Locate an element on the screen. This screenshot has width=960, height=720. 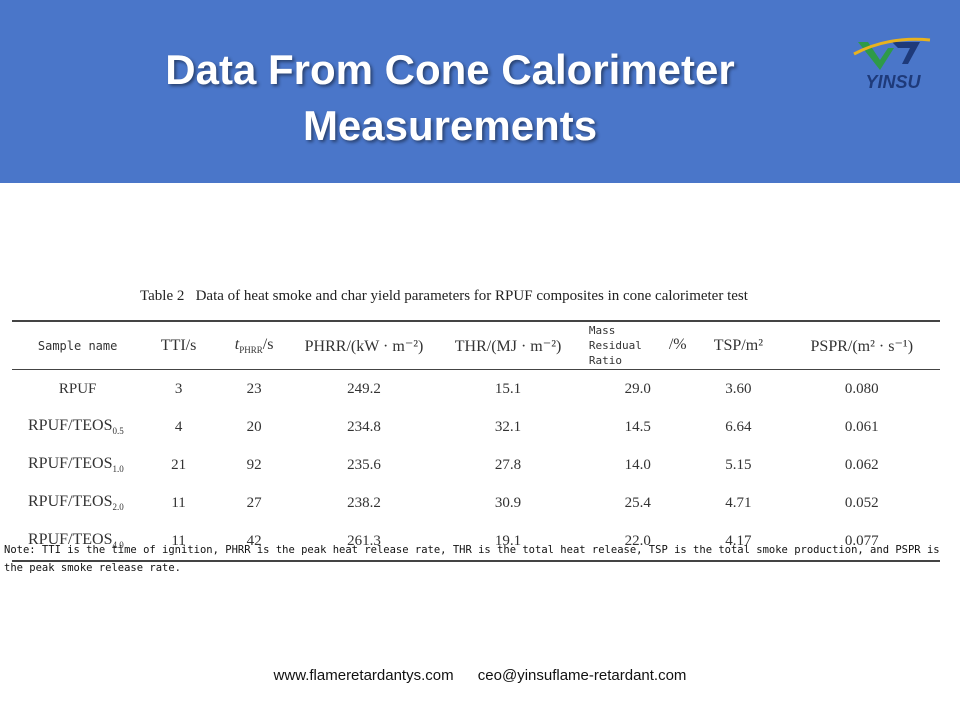
table-cell: 21 is located at coordinates (179, 464).